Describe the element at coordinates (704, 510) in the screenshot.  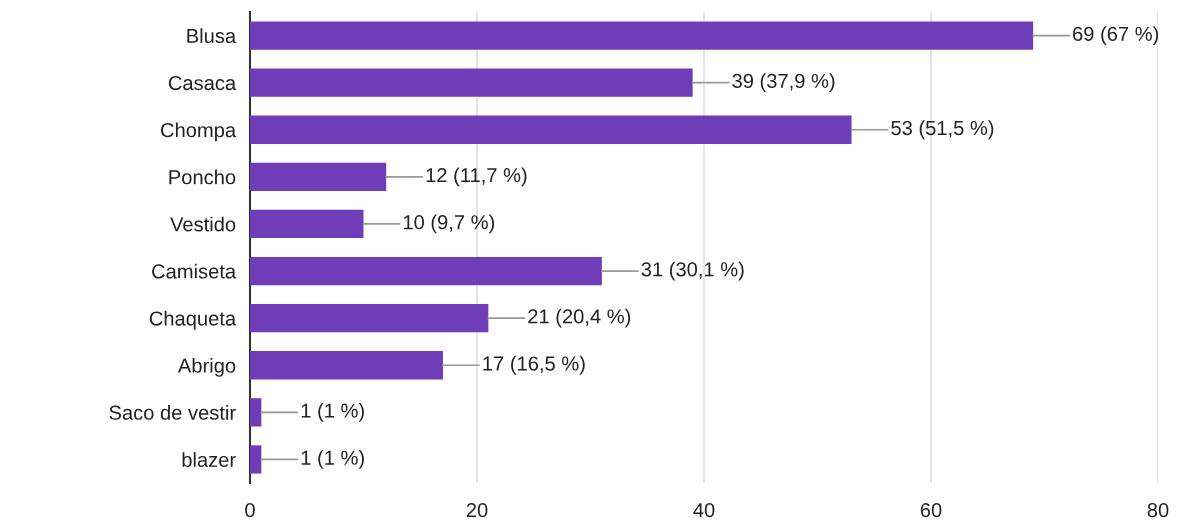
I see `x-tick-label: 40` at that location.